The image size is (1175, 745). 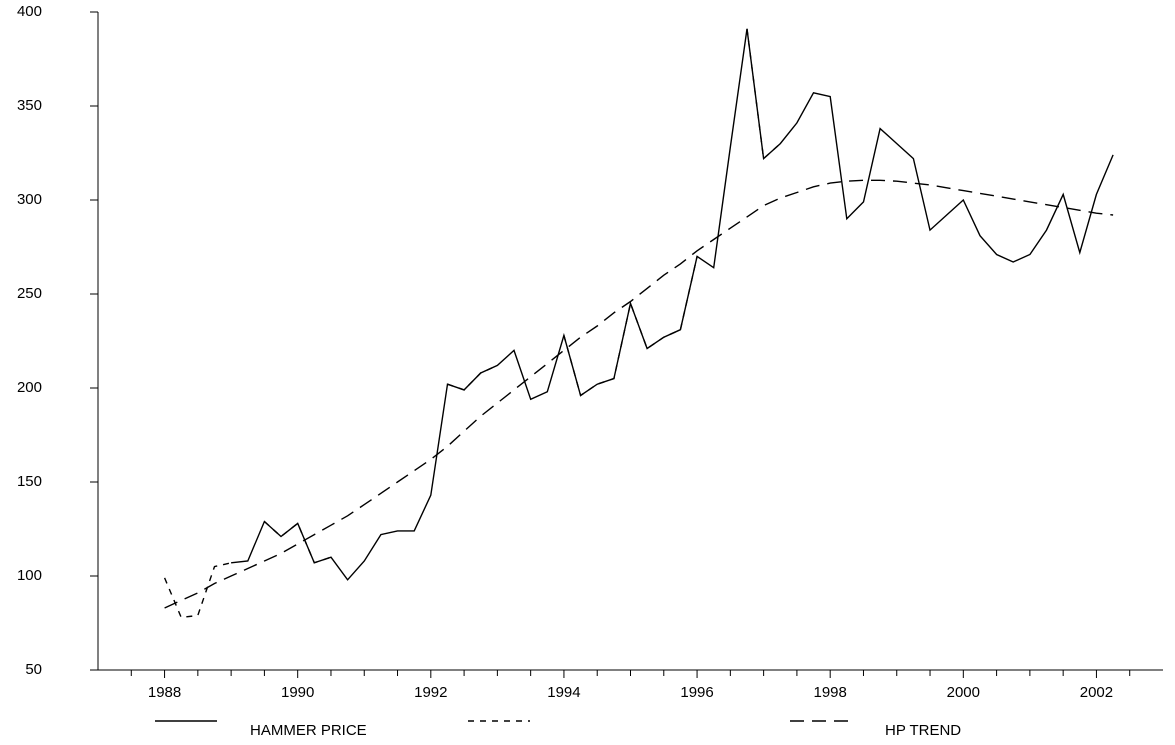 I want to click on legend-label: HAMMER PRICE, so click(x=308, y=730).